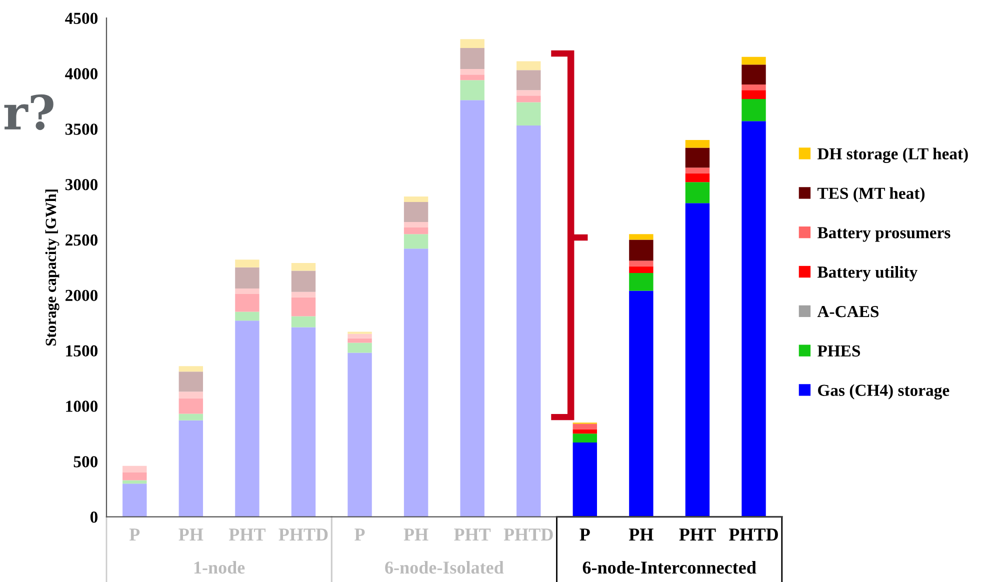 This screenshot has width=986, height=582. I want to click on y-tick-label: 2000, so click(82, 296).